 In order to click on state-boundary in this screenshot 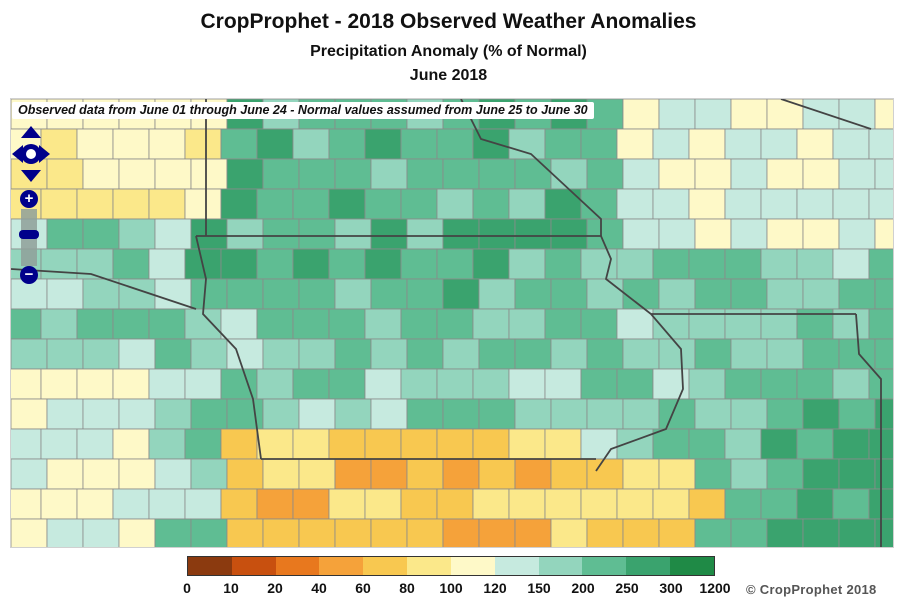, I will do `click(531, 167)`.